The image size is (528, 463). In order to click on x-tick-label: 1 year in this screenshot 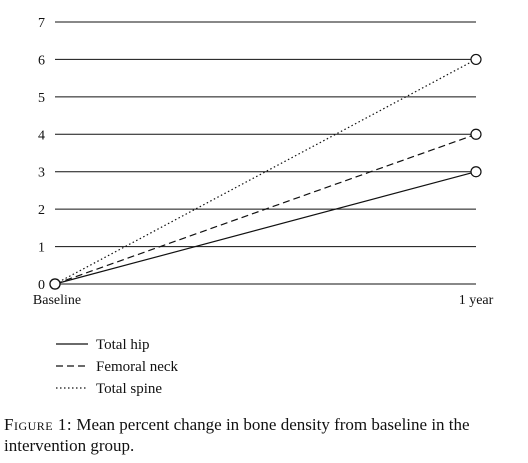, I will do `click(476, 300)`.